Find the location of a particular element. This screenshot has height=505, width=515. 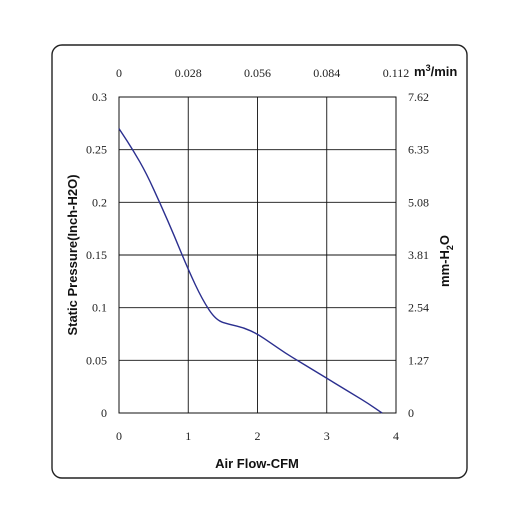

secondary-y-tick-label: 6.35 is located at coordinates (418, 150).